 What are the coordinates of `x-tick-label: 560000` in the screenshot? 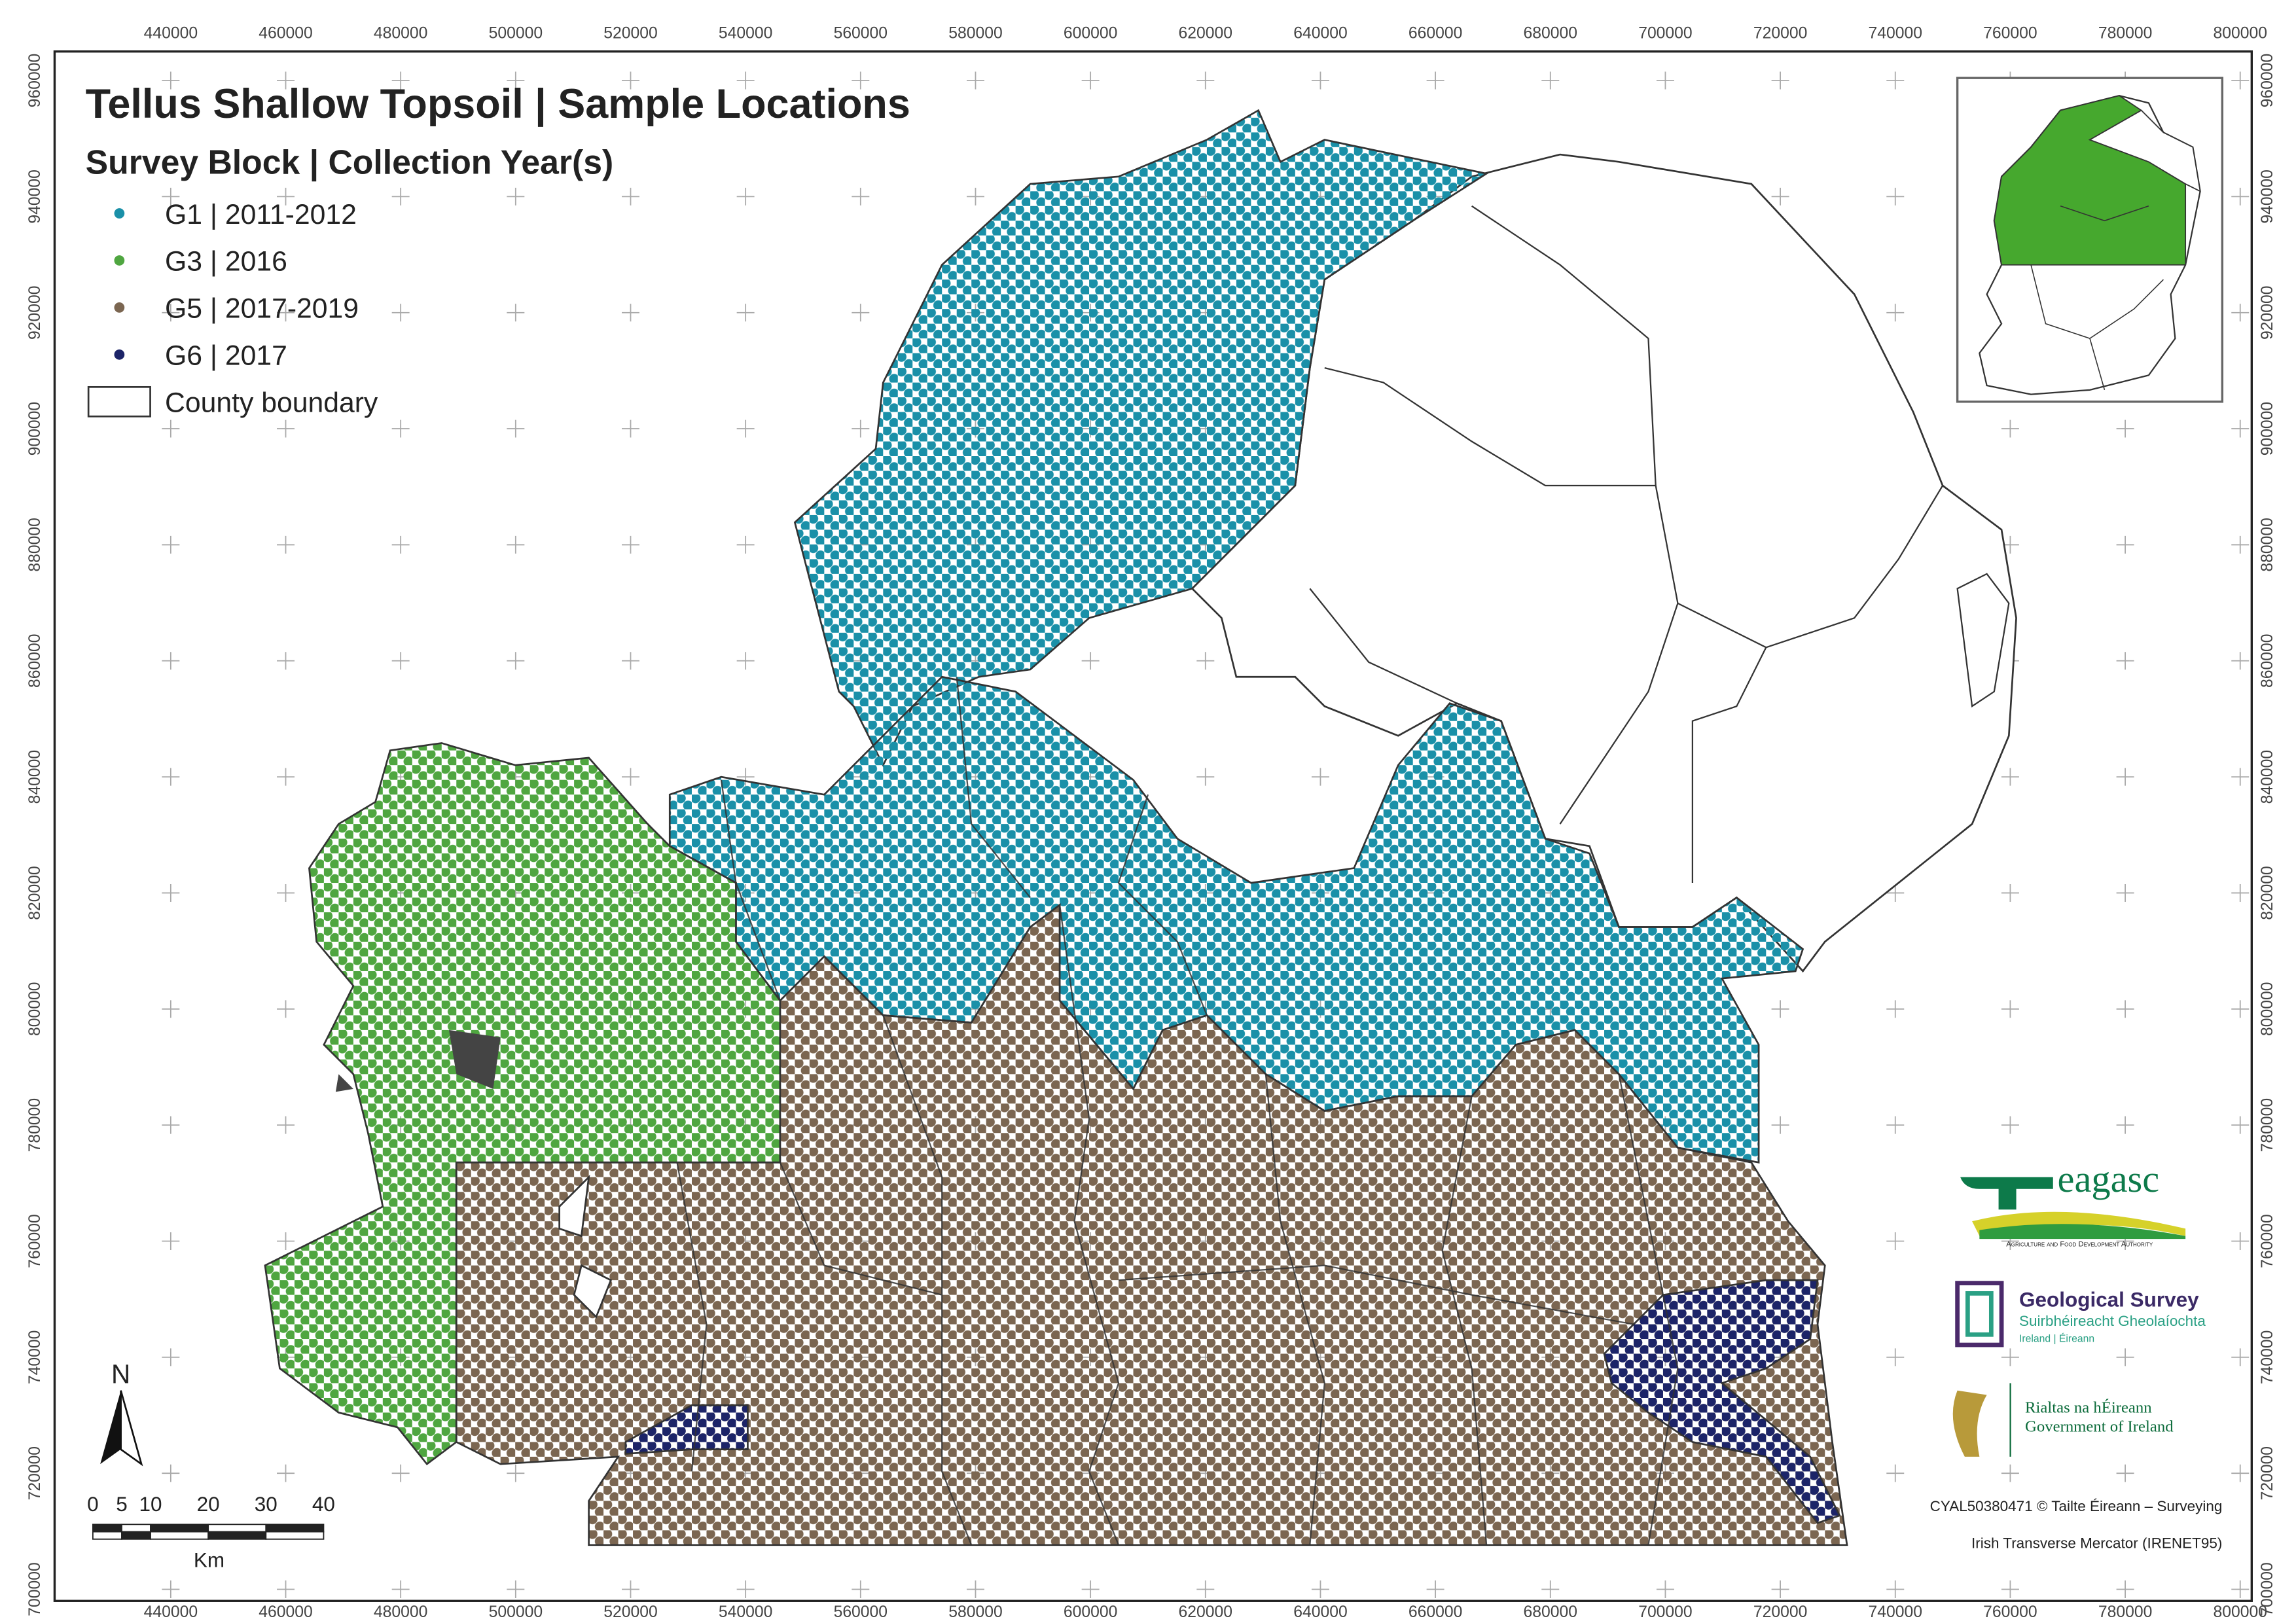 It's located at (861, 1612).